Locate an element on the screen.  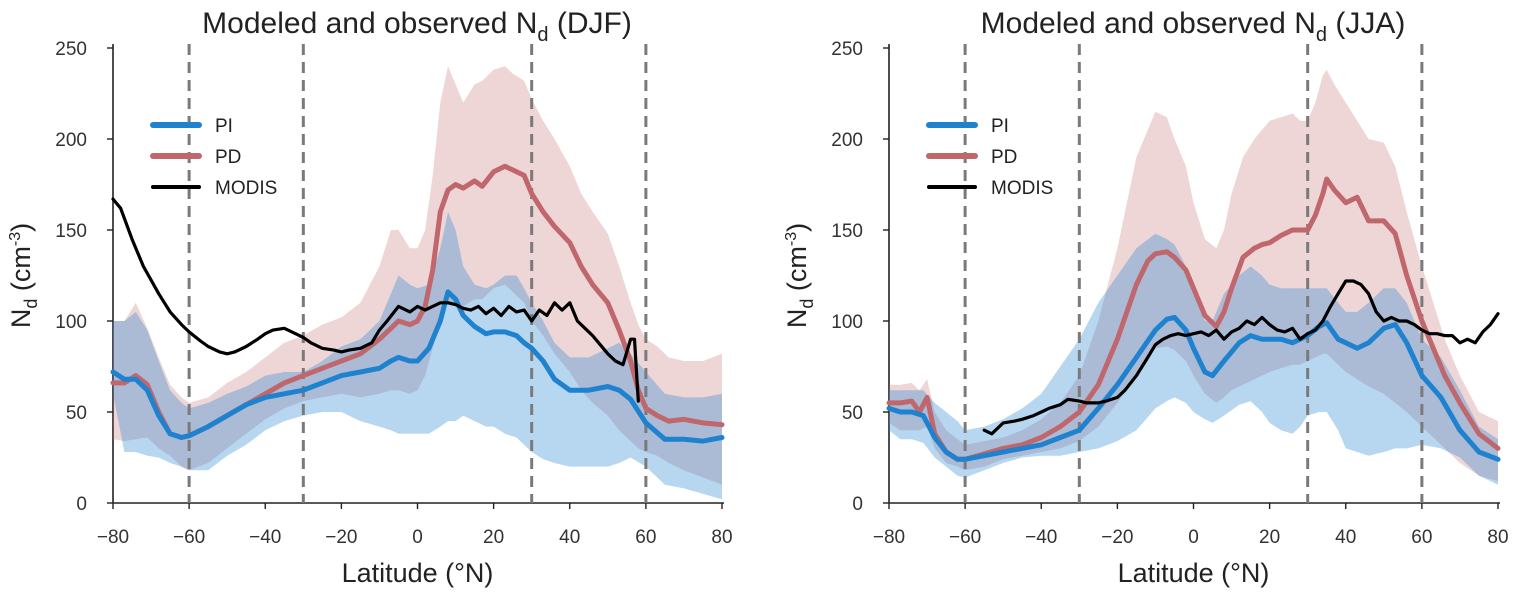
chart-title: Modeled and observed Nd (JJA) is located at coordinates (1193, 26).